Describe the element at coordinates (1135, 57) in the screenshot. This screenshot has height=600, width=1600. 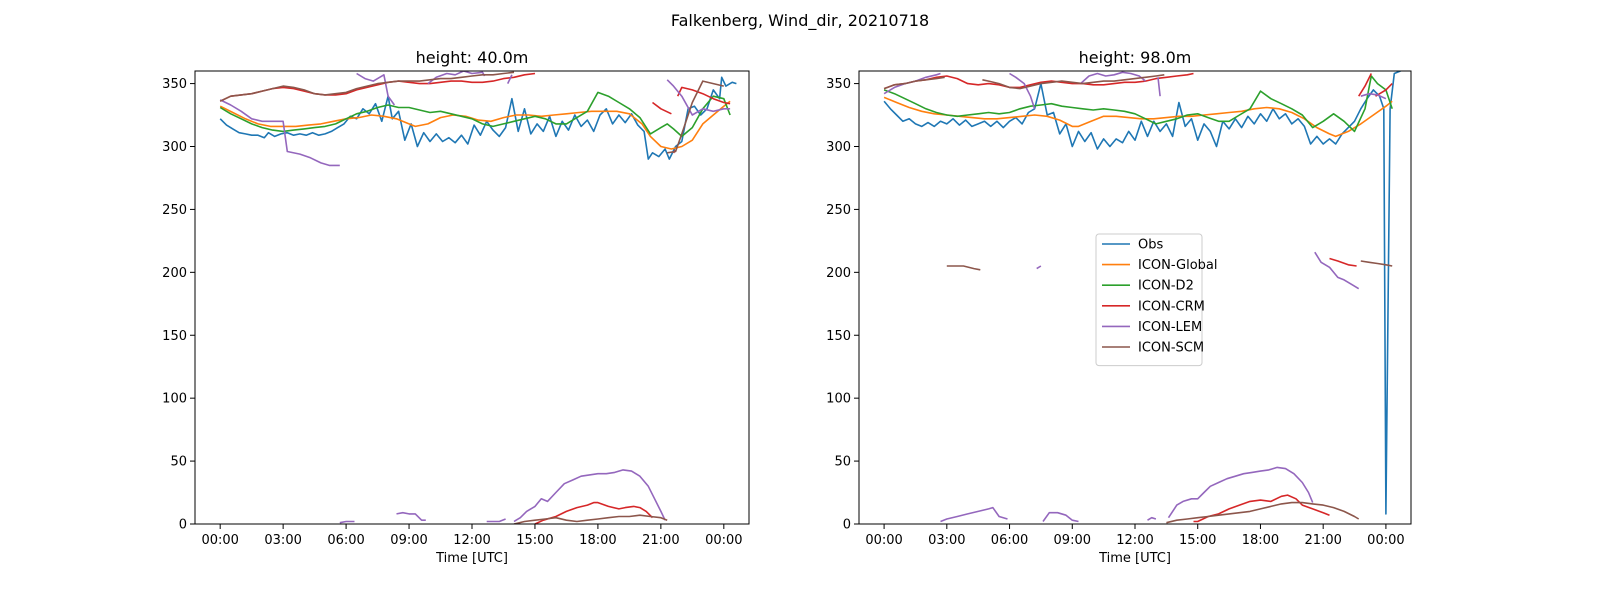
I see `panel-title: height: 98.0m` at that location.